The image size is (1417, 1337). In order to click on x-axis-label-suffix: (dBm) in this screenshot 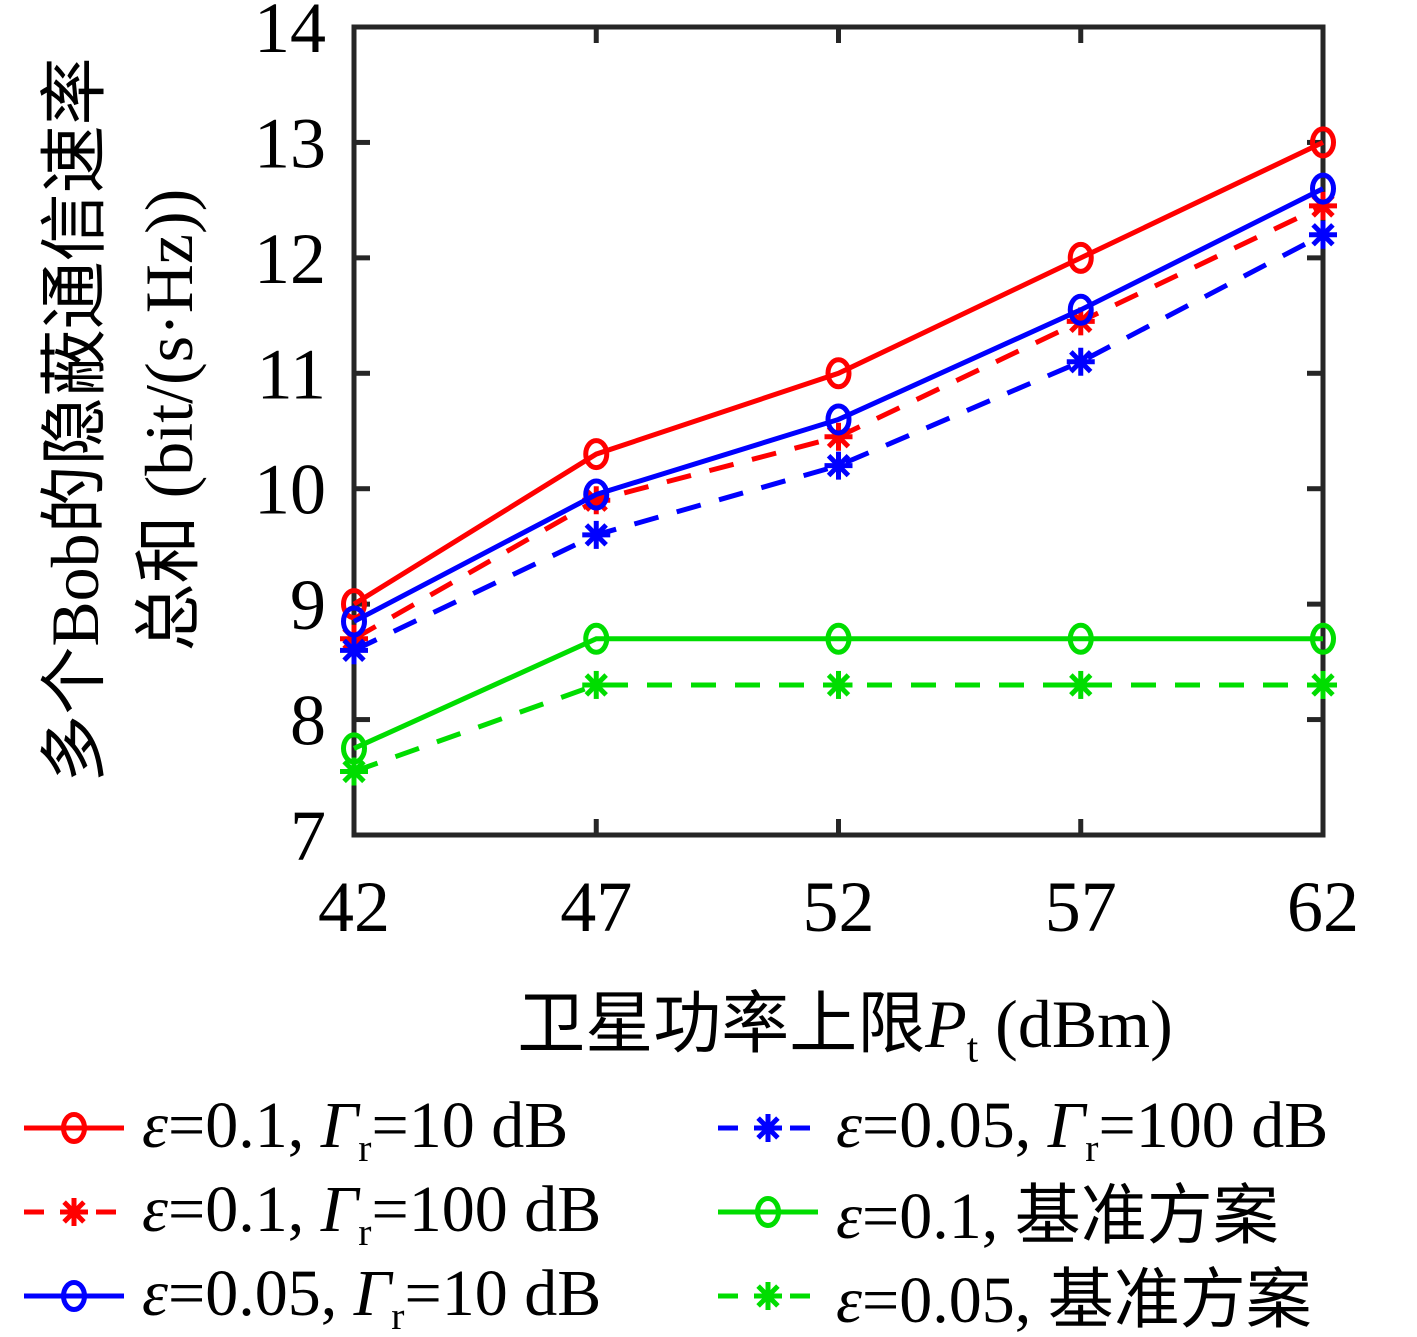, I will do `click(1075, 1024)`.